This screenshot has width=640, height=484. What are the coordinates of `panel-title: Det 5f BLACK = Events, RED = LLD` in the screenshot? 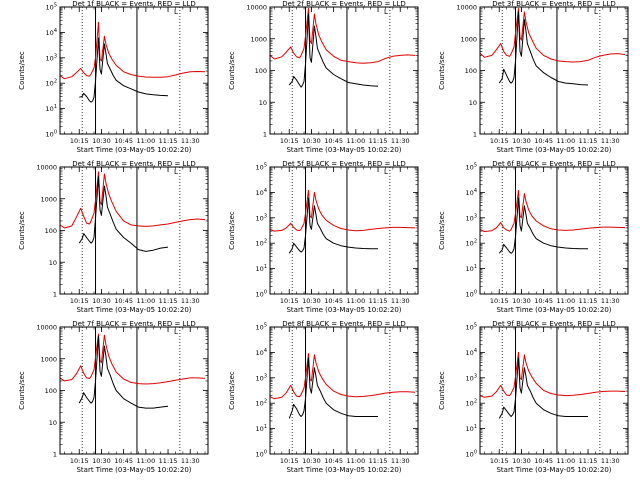 It's located at (343, 164).